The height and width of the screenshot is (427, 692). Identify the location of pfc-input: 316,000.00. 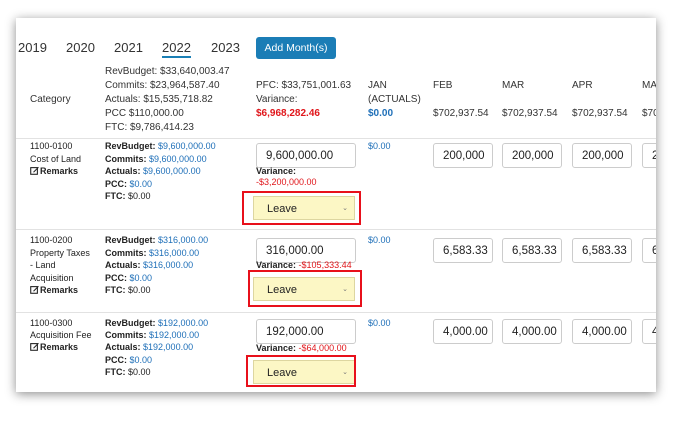
(306, 250).